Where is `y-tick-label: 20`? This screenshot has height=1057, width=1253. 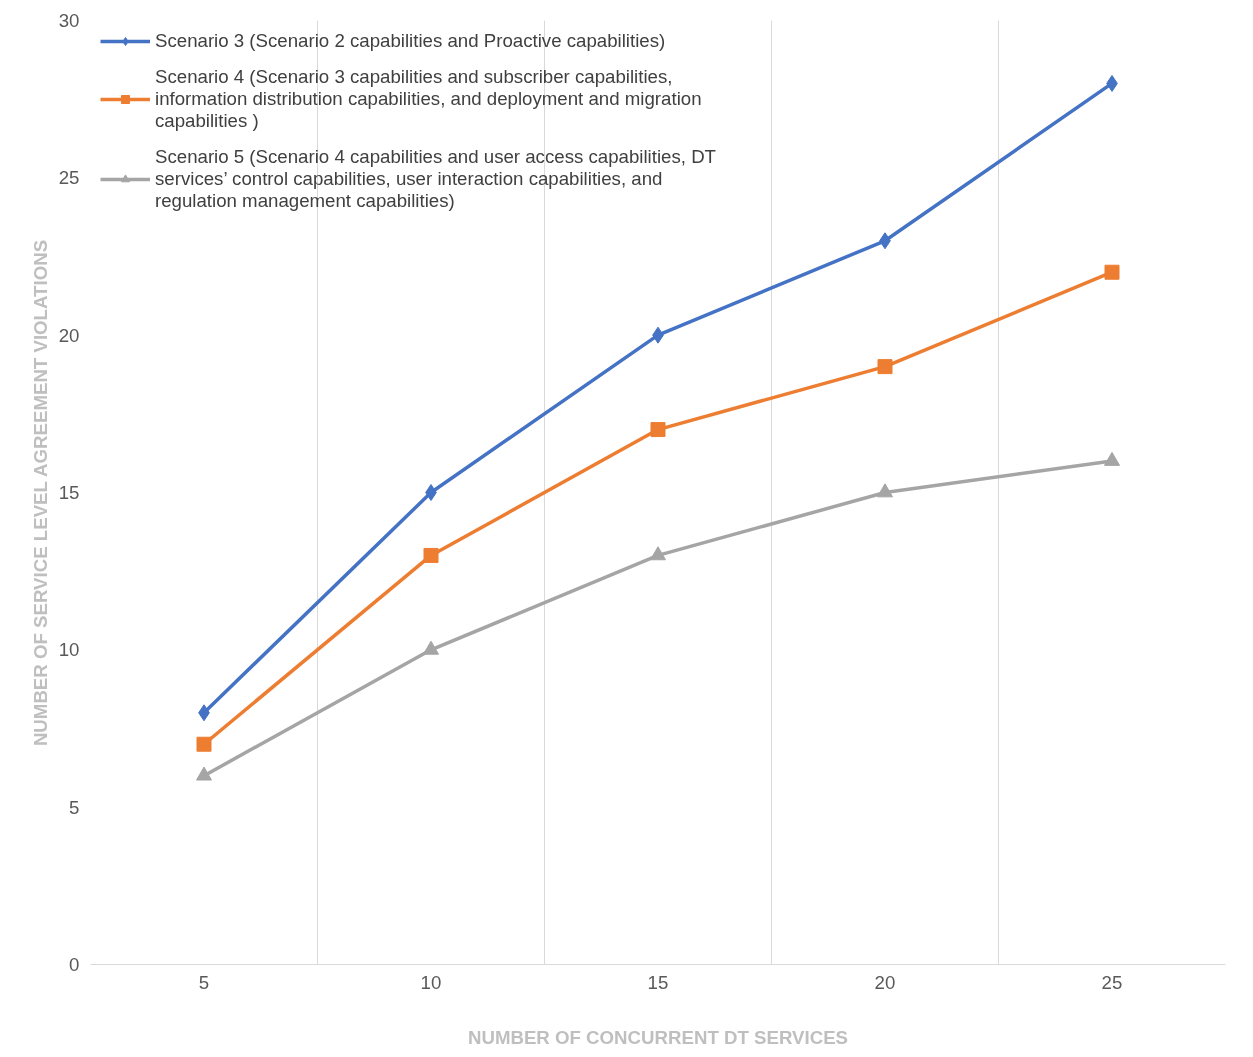 y-tick-label: 20 is located at coordinates (69, 335).